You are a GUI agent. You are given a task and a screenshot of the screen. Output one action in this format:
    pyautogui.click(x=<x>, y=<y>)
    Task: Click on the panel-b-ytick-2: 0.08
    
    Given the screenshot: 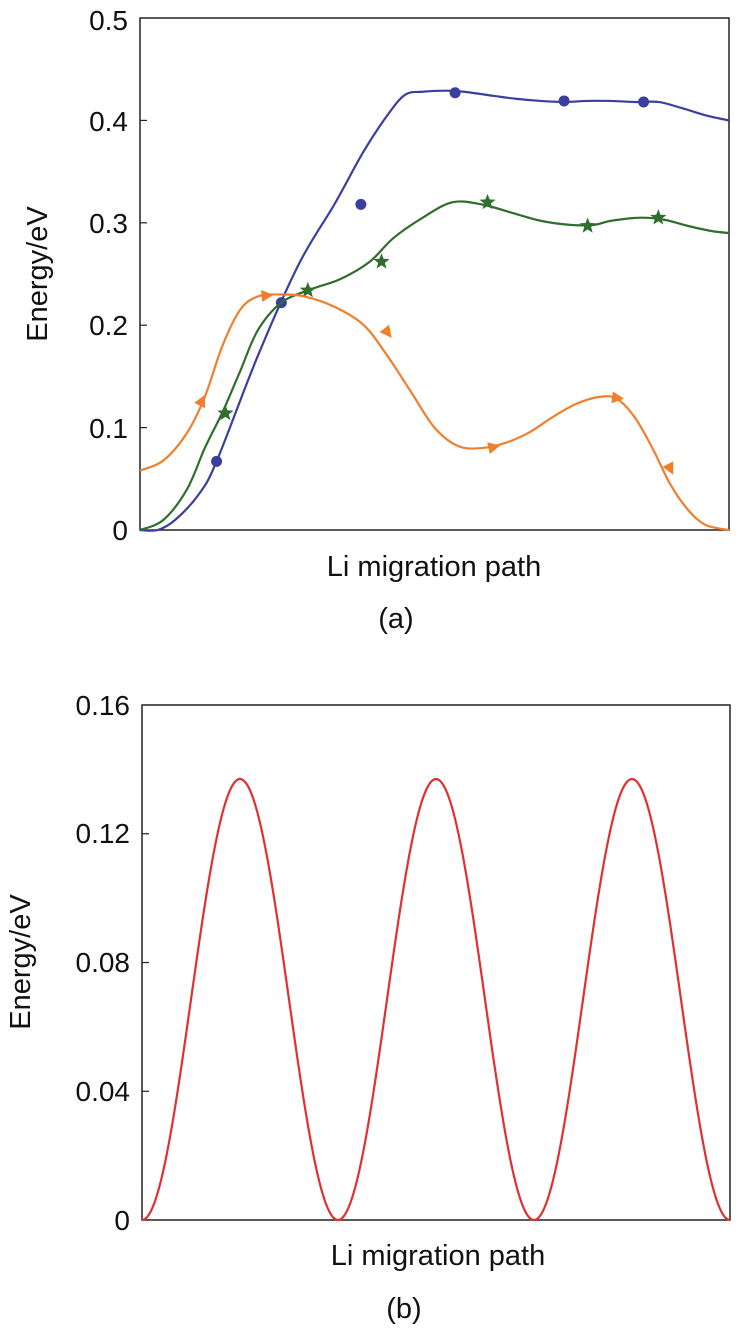 What is the action you would take?
    pyautogui.click(x=103, y=962)
    